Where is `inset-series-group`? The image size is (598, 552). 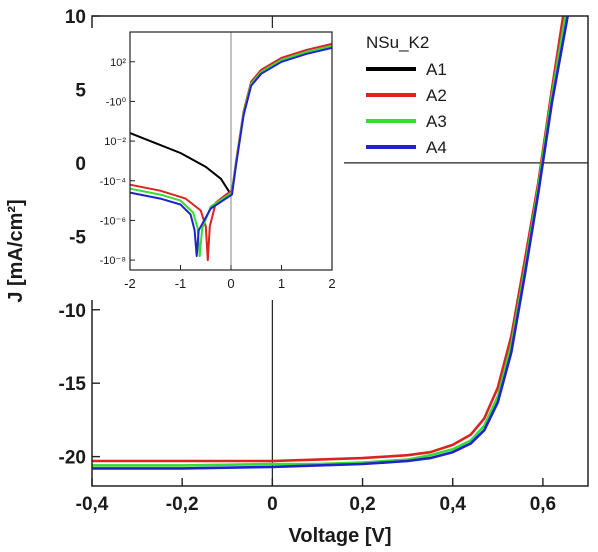
inset-series-group is located at coordinates (231, 152).